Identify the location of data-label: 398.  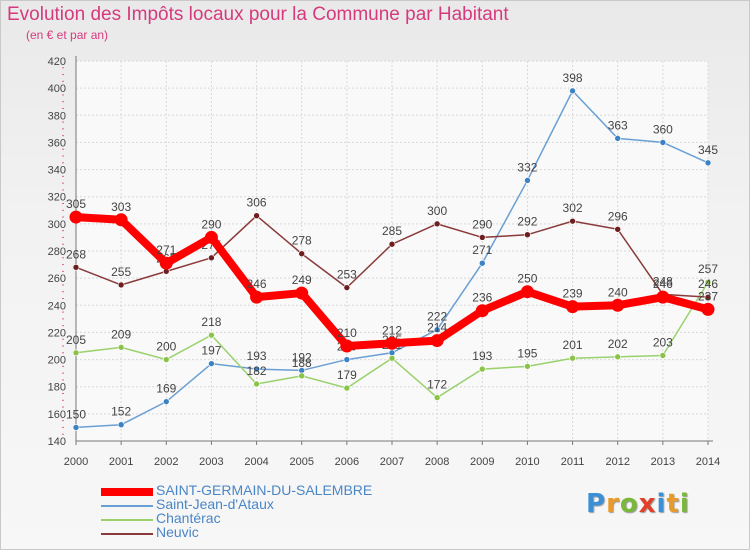
(573, 78).